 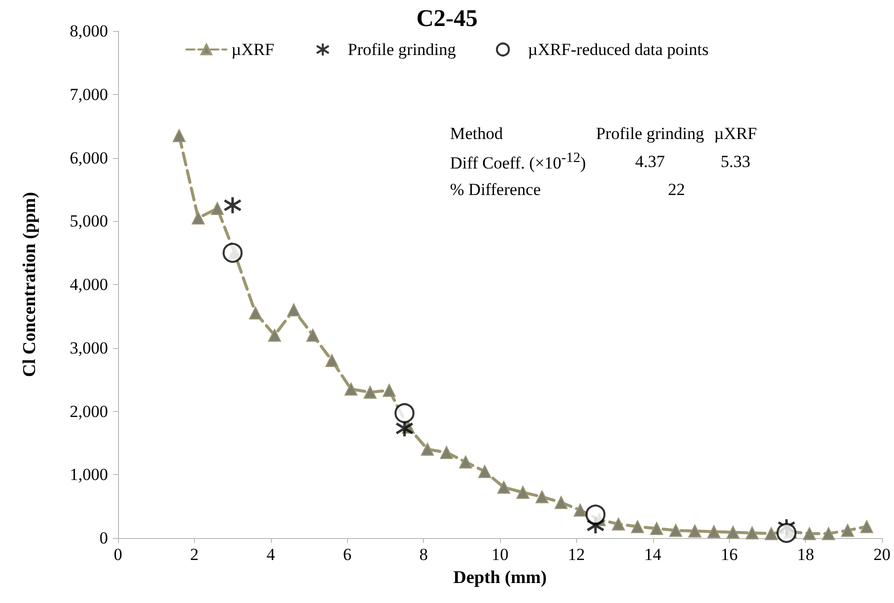 What do you see at coordinates (736, 134) in the screenshot?
I see `annotation: µXRF` at bounding box center [736, 134].